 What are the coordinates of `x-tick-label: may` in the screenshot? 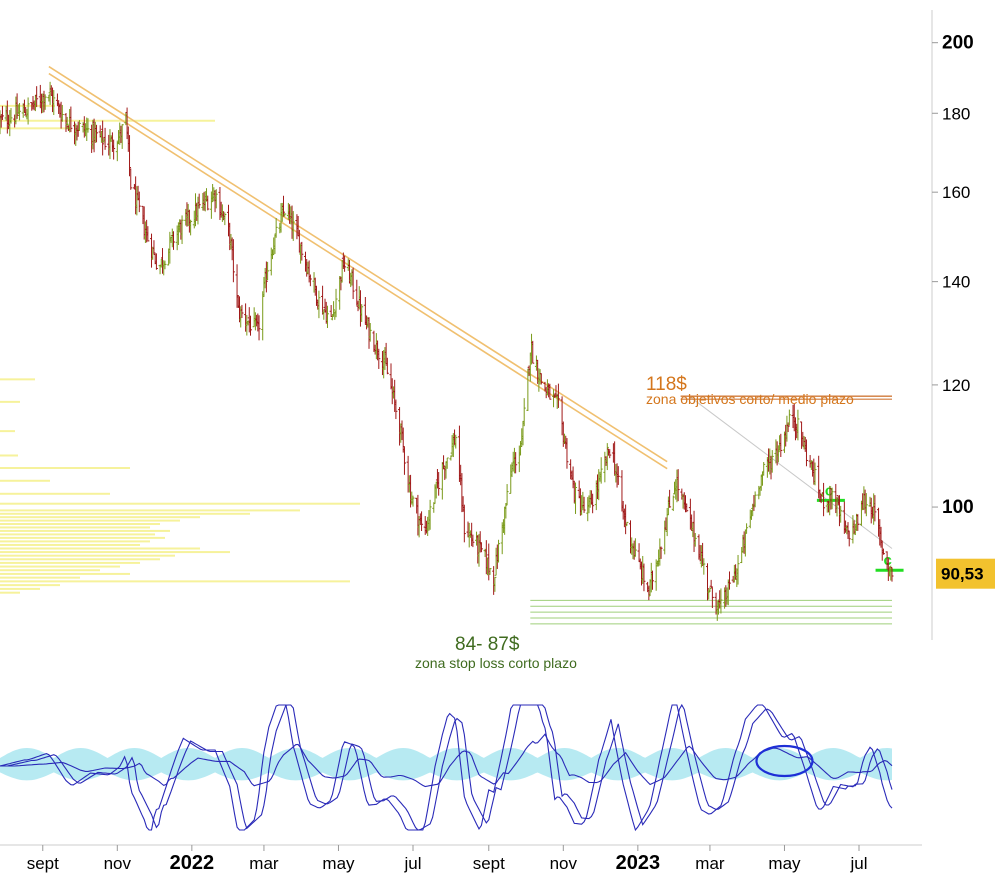 It's located at (338, 863).